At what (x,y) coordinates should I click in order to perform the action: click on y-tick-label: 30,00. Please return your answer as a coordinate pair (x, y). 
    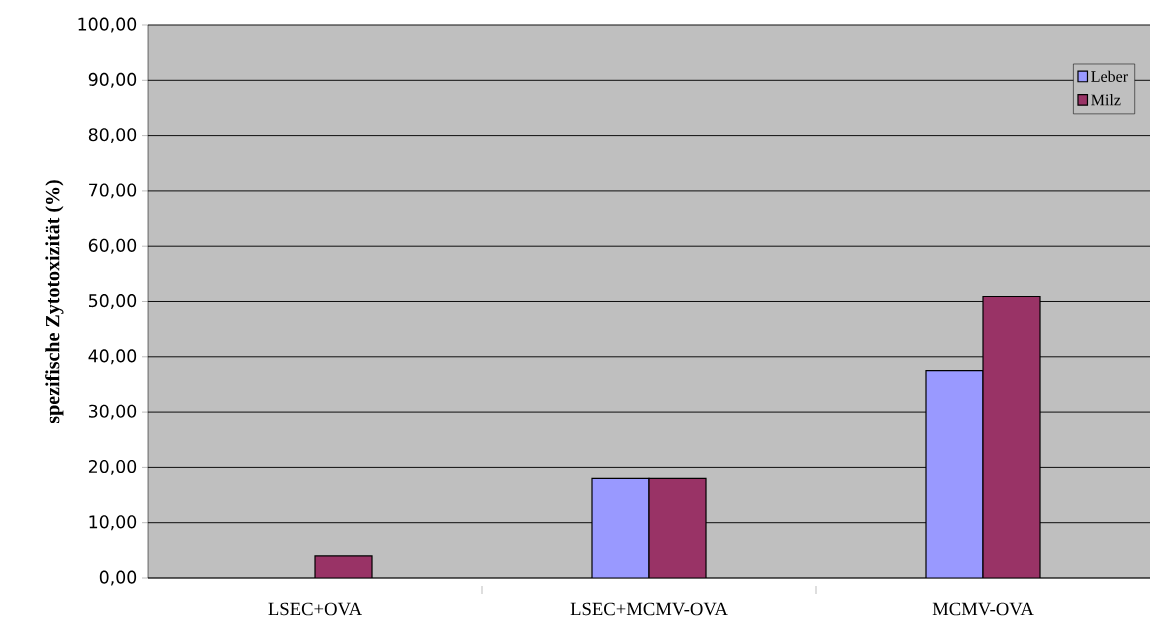
    Looking at the image, I should click on (112, 412).